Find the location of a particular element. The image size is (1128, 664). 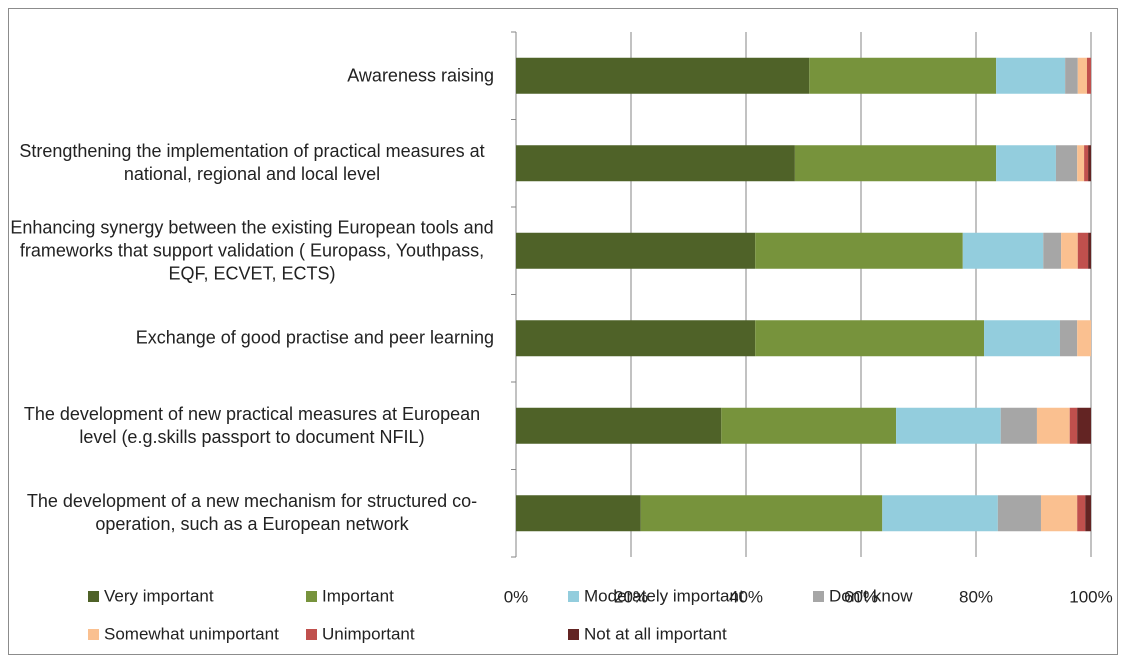

category-label: Awareness raising is located at coordinates (420, 75).